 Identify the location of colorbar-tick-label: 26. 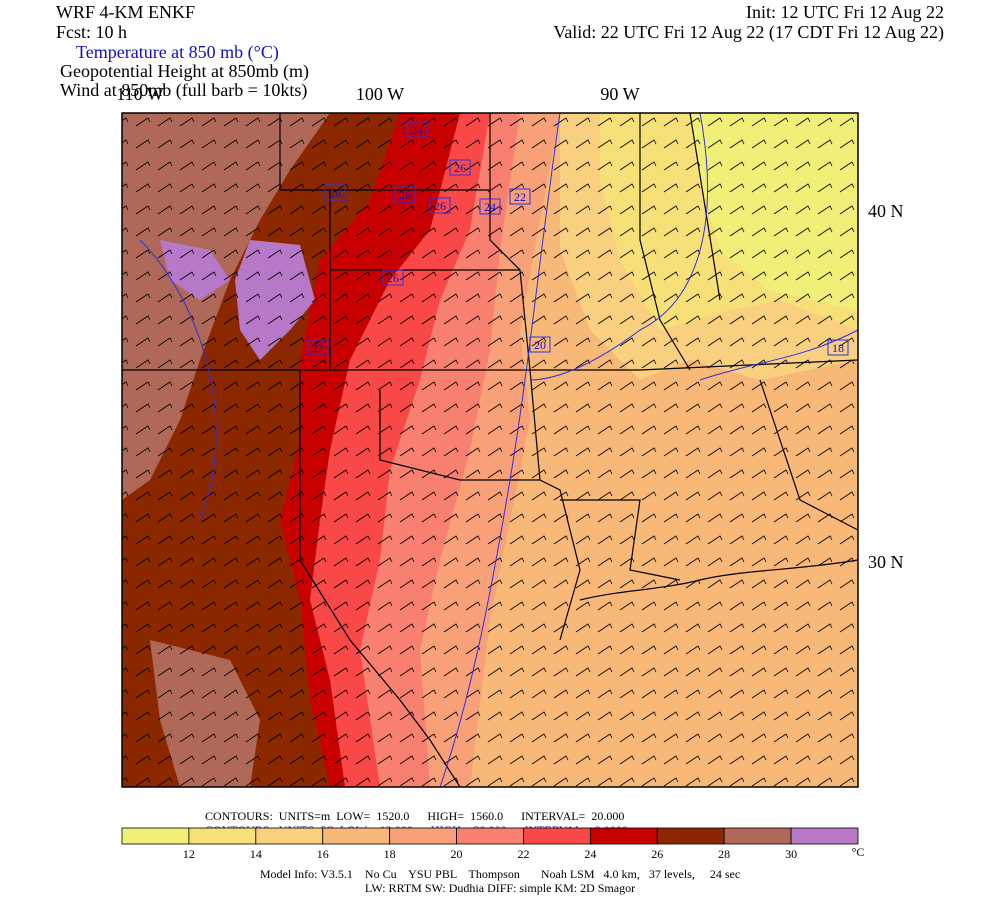
(657, 854).